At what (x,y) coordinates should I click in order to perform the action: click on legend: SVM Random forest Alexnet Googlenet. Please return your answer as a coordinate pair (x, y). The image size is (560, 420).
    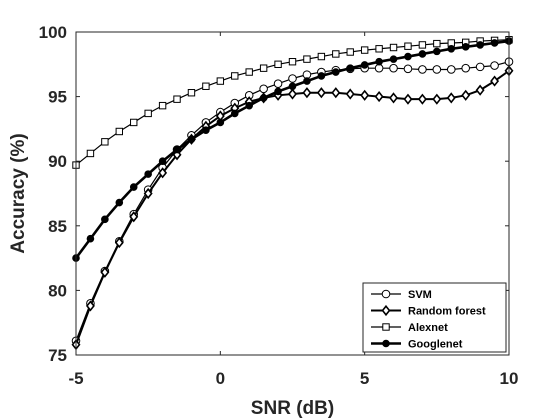
    Looking at the image, I should click on (434, 317).